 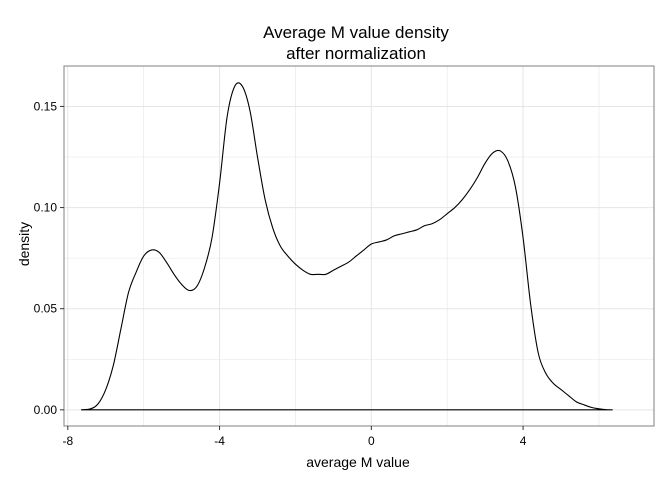 I want to click on x-tick-label: -4, so click(x=219, y=441).